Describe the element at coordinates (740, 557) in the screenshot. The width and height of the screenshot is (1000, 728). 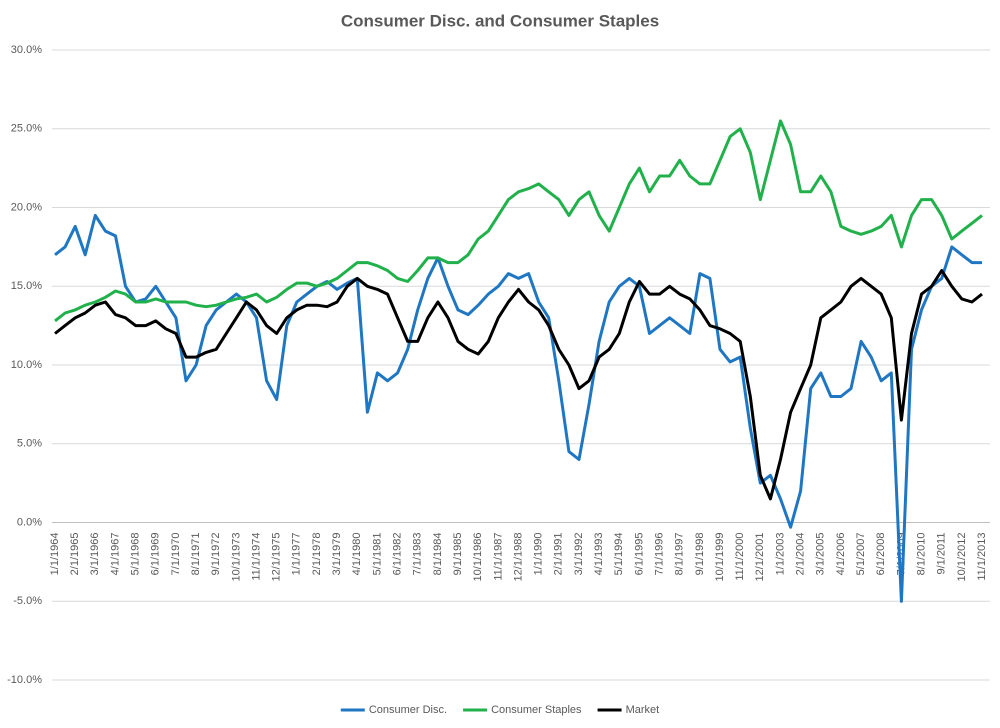
I see `x-tick-label: 11/1/2000` at that location.